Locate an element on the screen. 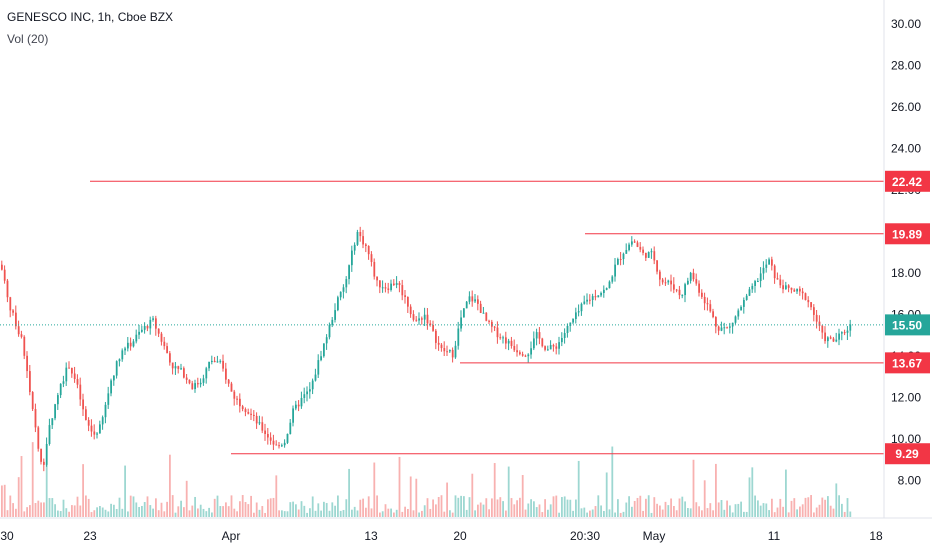  level-label-2: 13.67 is located at coordinates (907, 363).